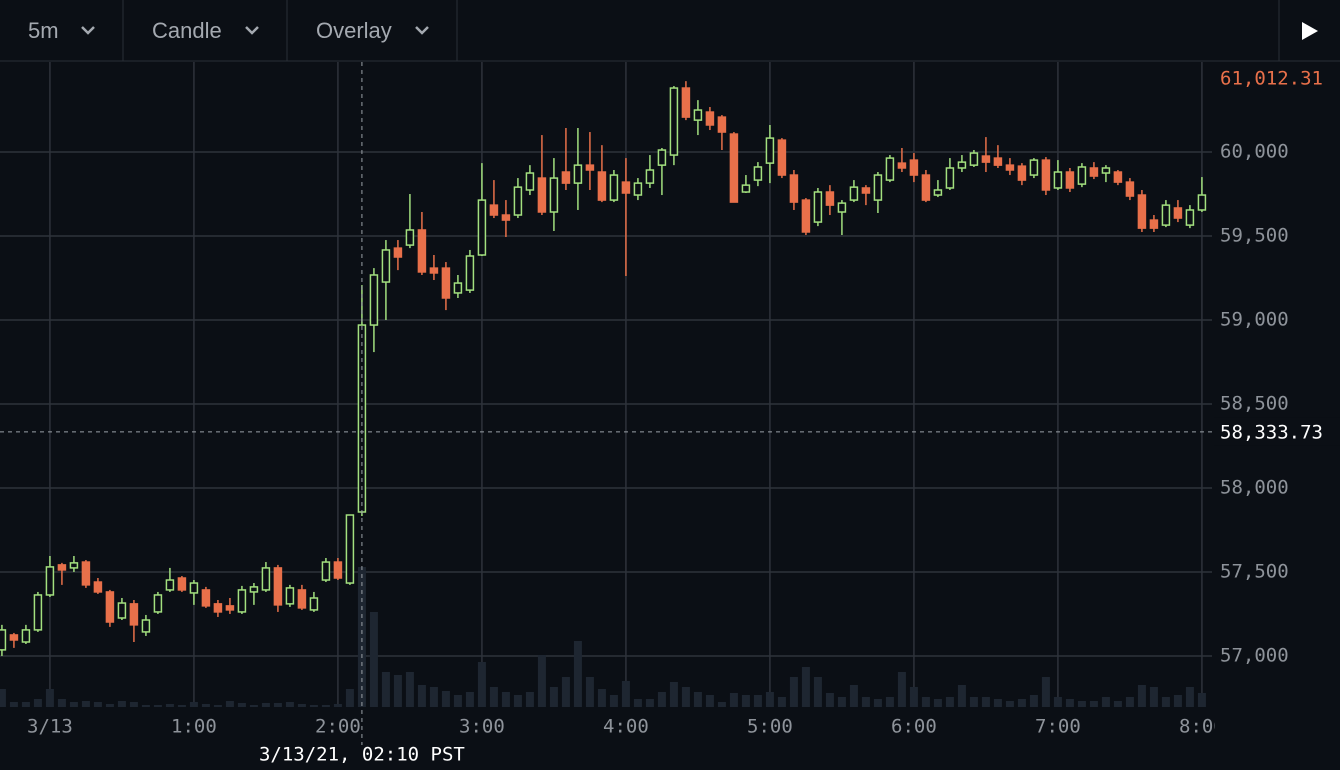 Image resolution: width=1340 pixels, height=770 pixels. Describe the element at coordinates (1254, 655) in the screenshot. I see `y-tick-label: 57,000` at that location.